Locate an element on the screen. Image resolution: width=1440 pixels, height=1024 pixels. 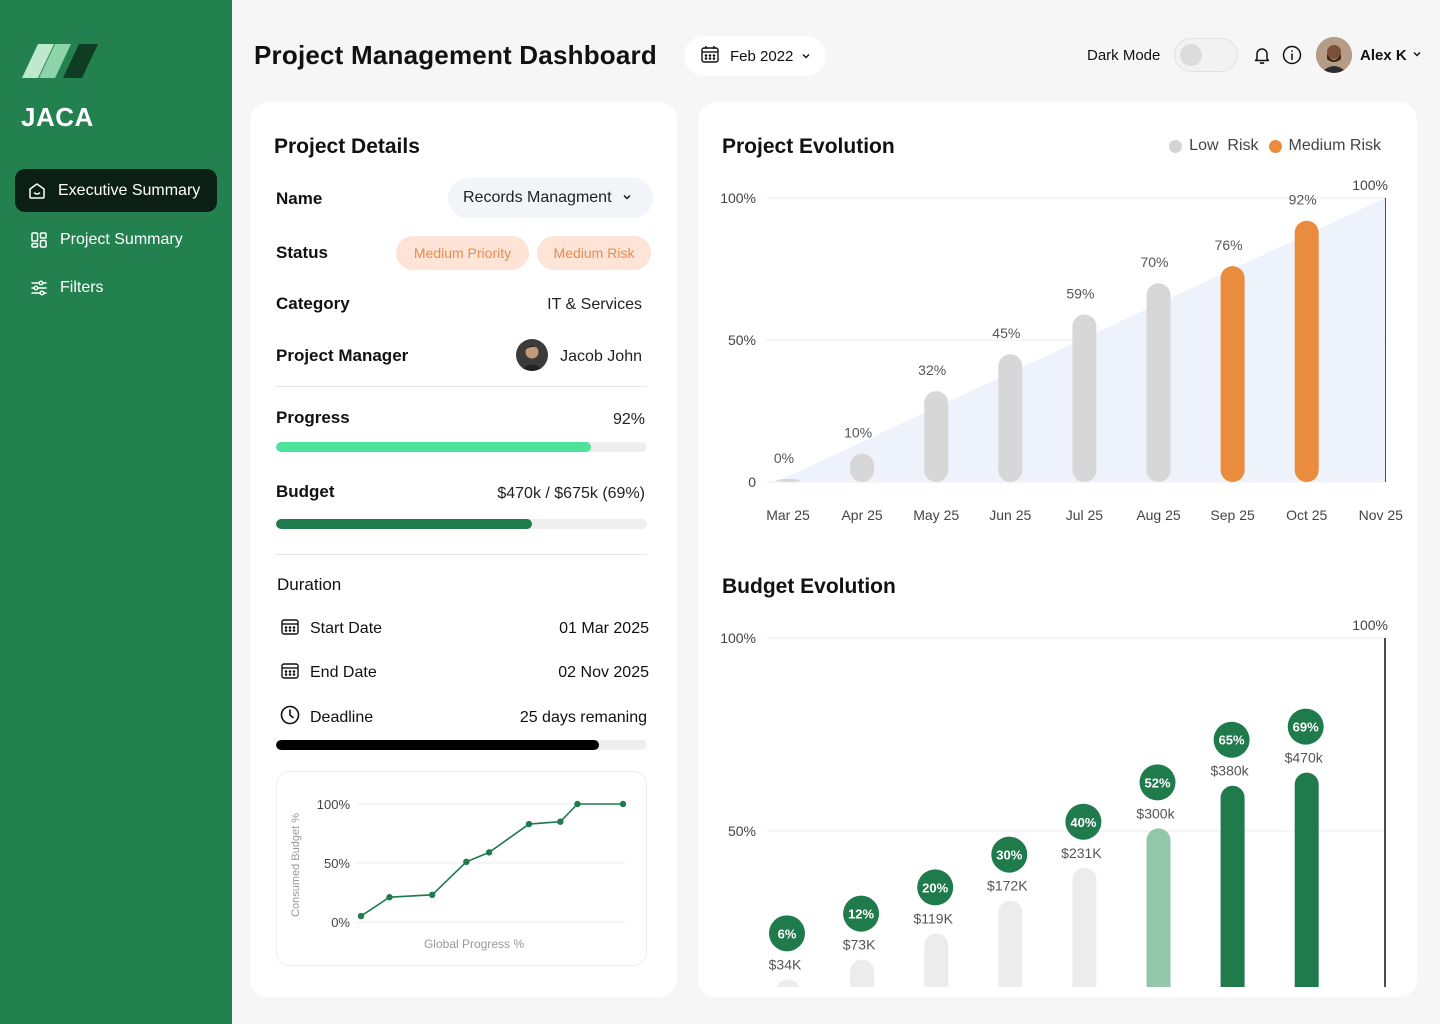
x-tick-label: Apr 25 is located at coordinates (861, 515).